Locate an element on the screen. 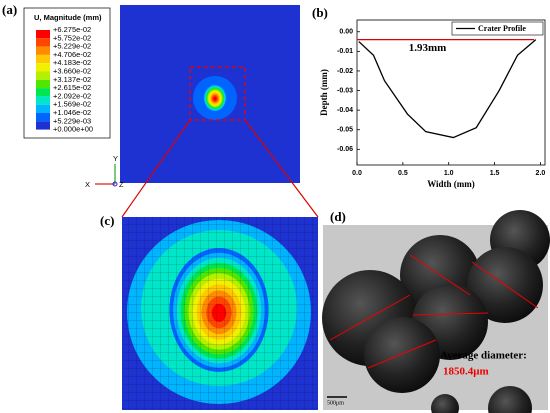  y-axis-label: Depth (mm) is located at coordinates (324, 92).